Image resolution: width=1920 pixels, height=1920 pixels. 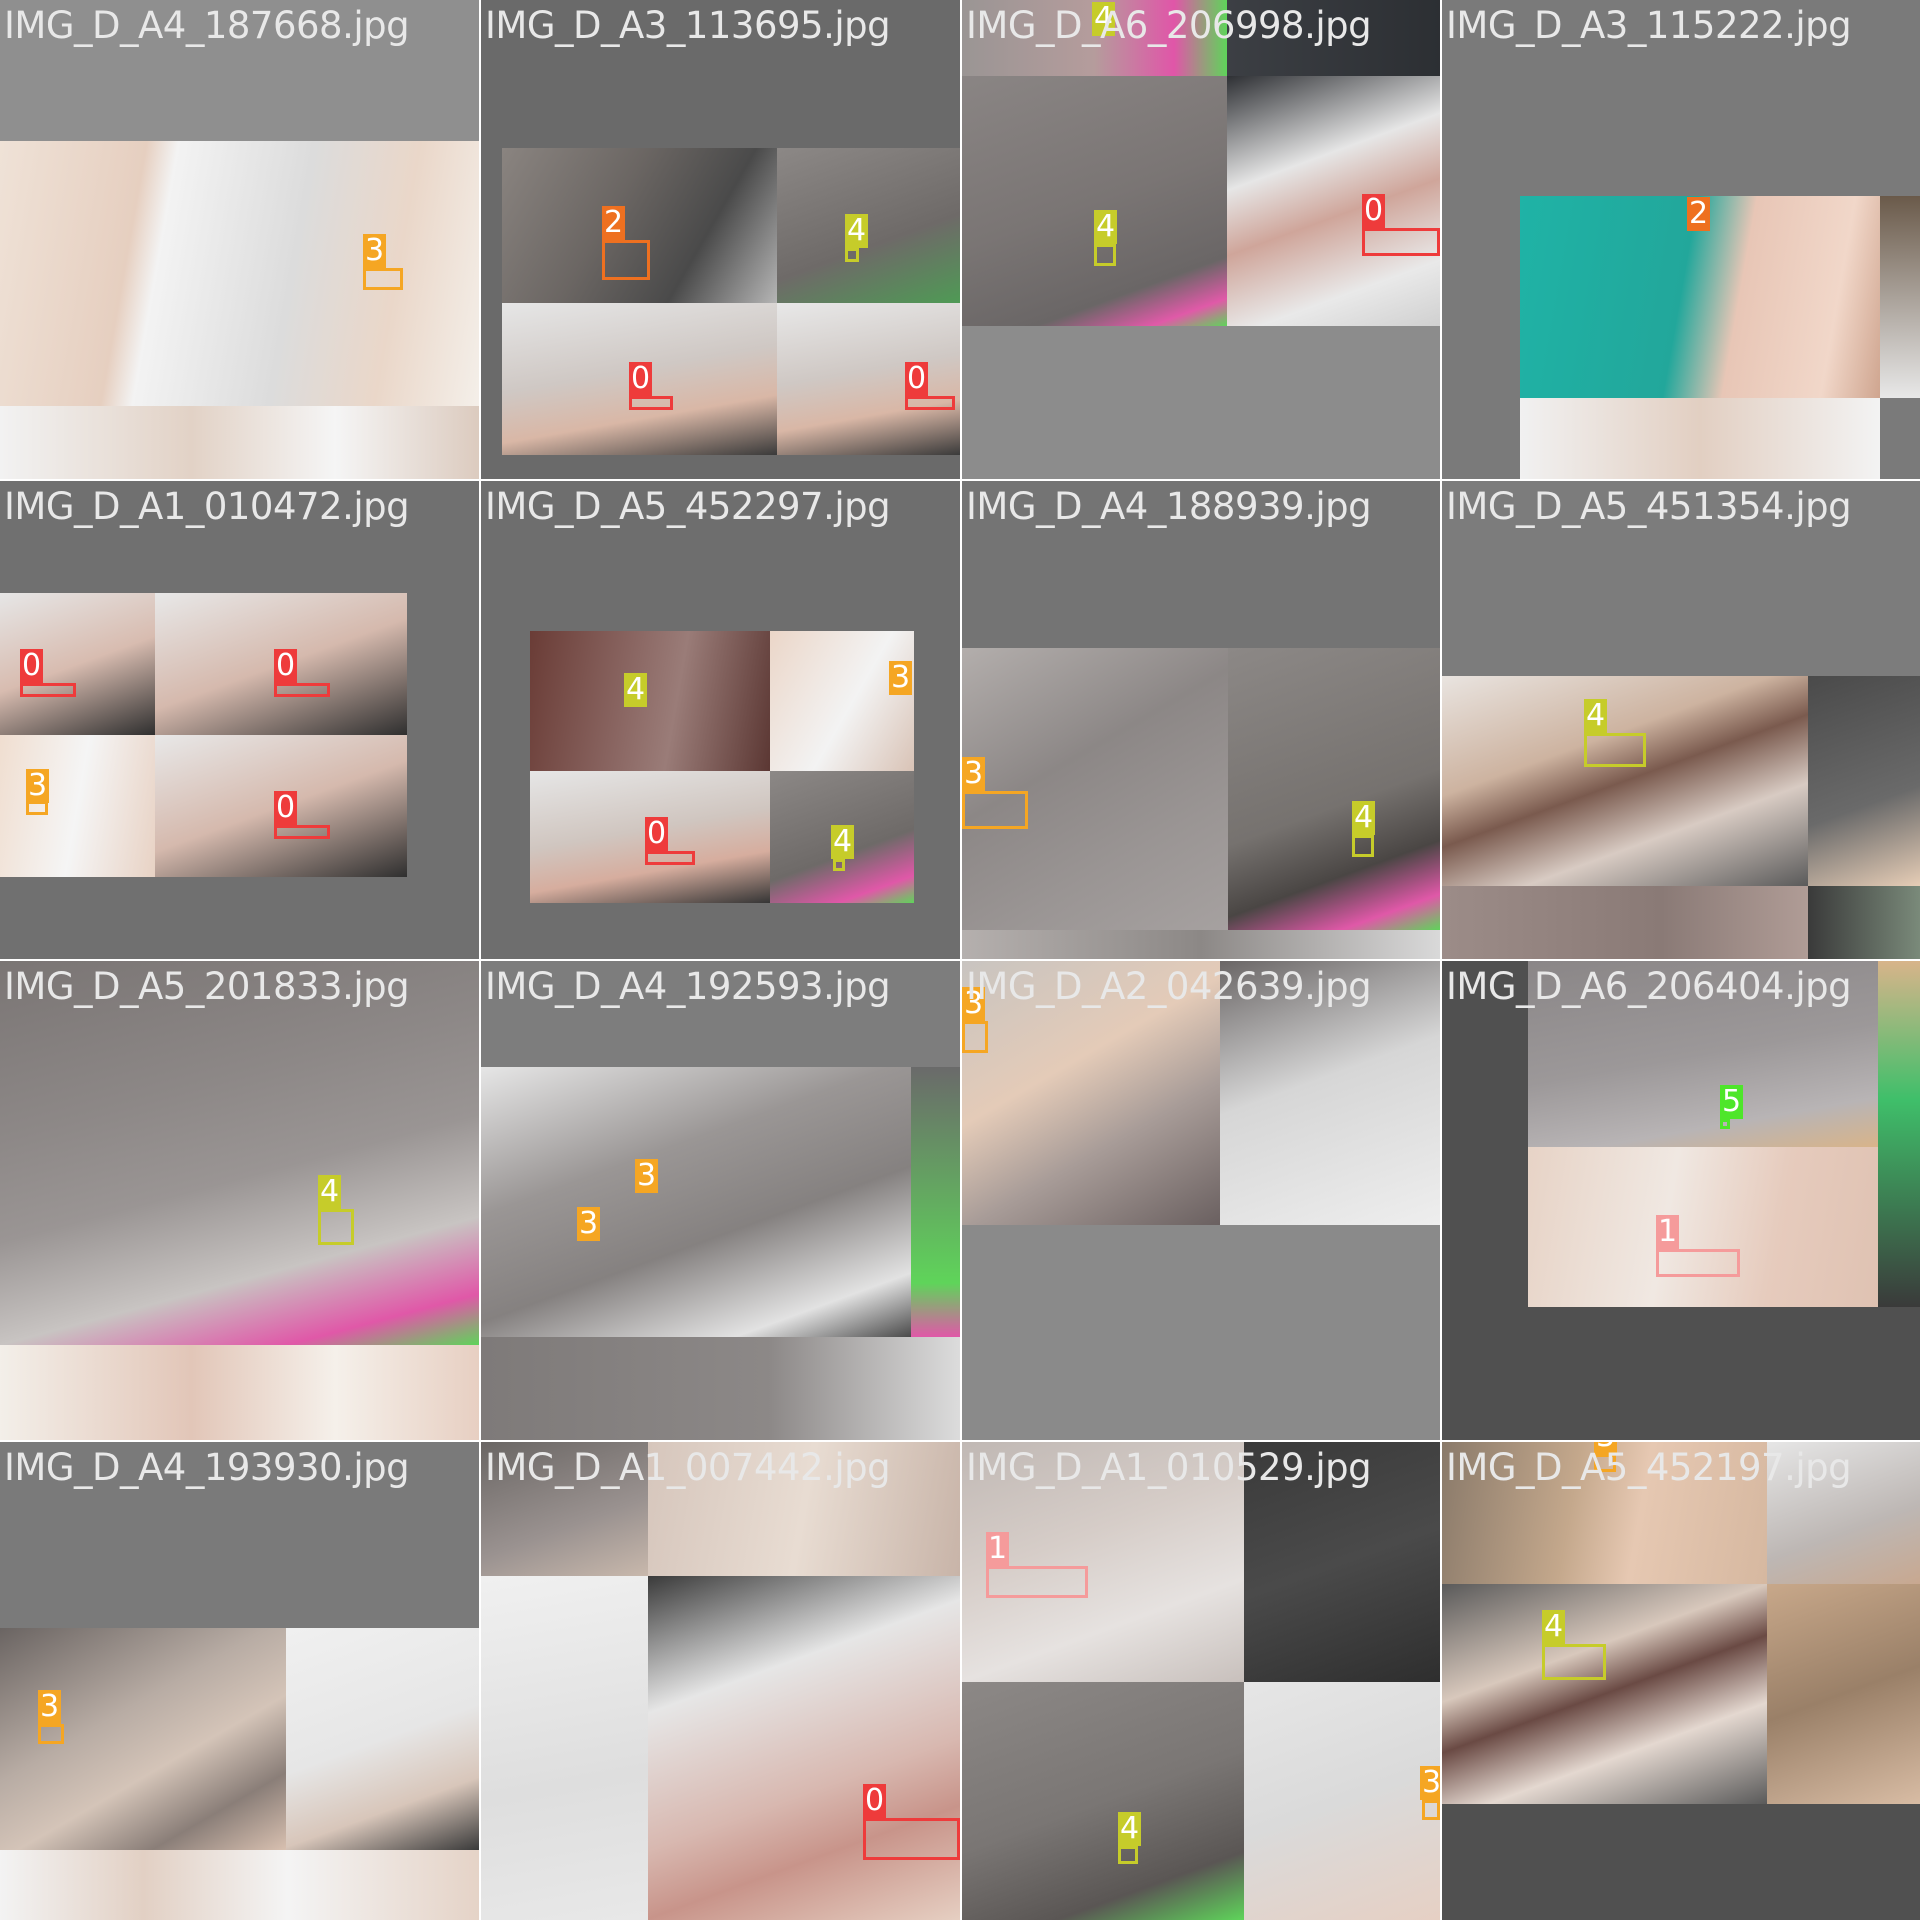 I want to click on mosaic-tile: IMG_D_A4_188939.jpg 3 4, so click(x=1201, y=720).